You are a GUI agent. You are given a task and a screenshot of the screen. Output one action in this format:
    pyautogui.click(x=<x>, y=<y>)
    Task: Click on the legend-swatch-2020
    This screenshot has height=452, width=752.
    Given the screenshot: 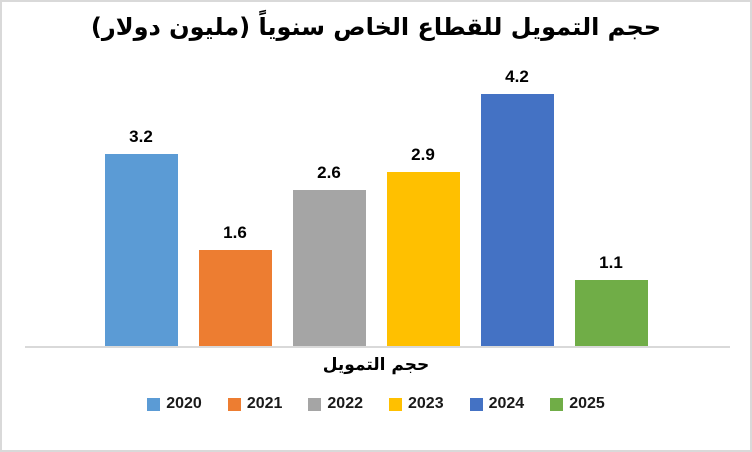 What is the action you would take?
    pyautogui.click(x=154, y=404)
    